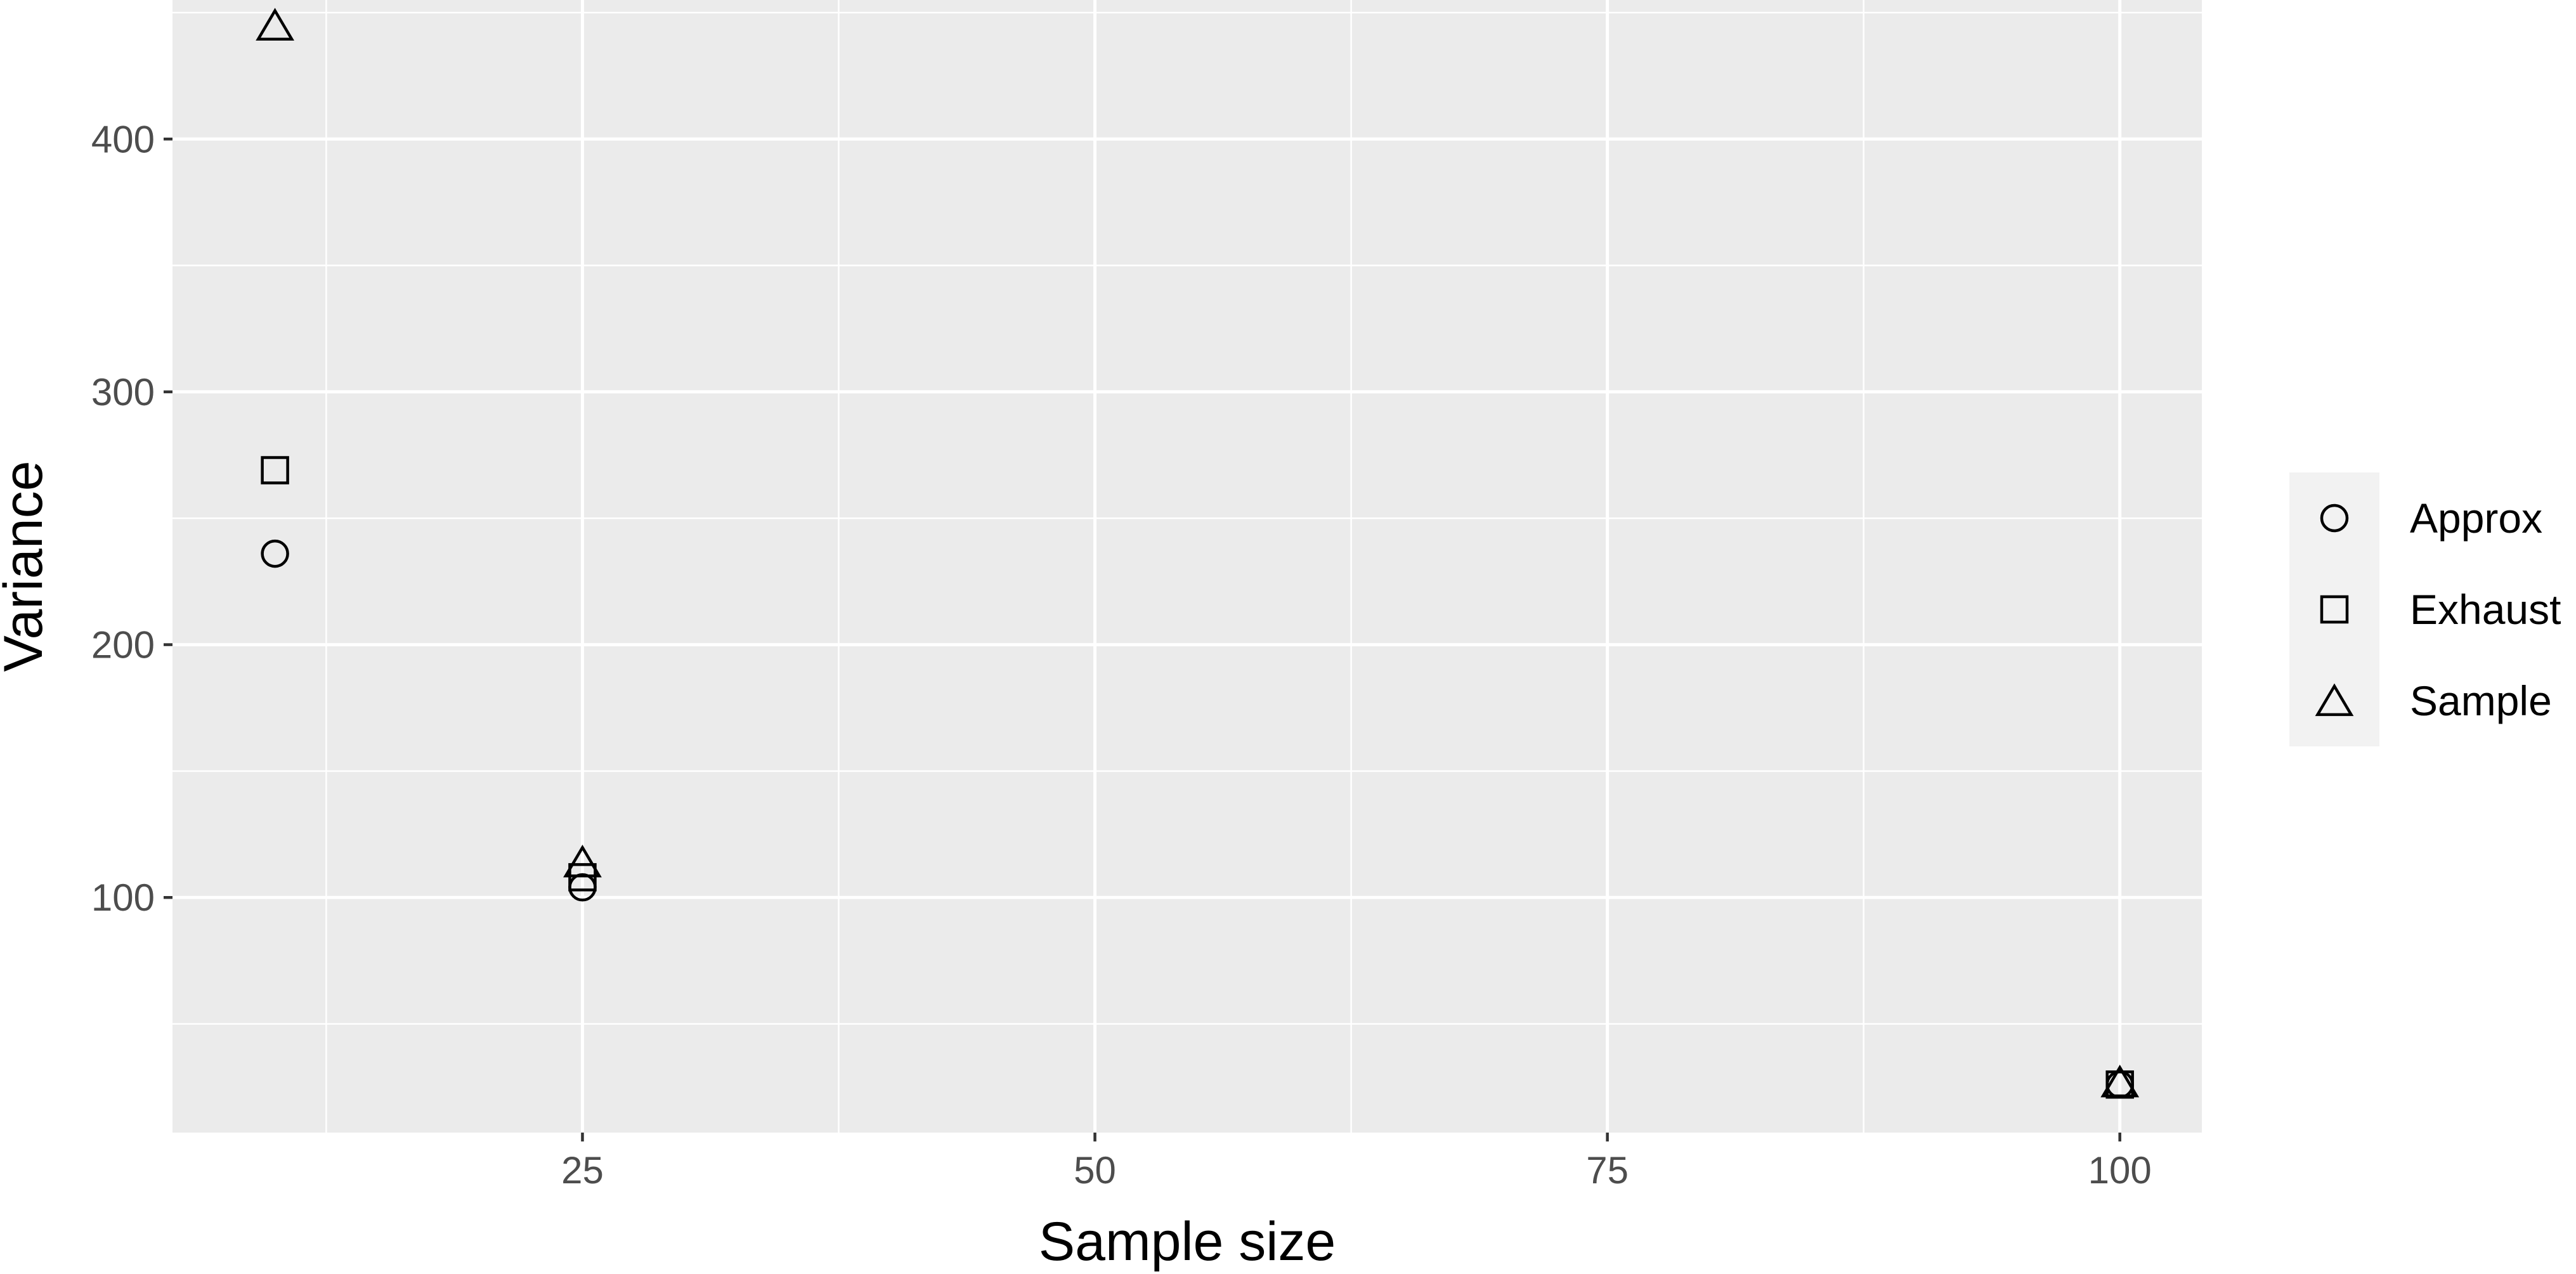  I want to click on data-point-exhaust, so click(275, 470).